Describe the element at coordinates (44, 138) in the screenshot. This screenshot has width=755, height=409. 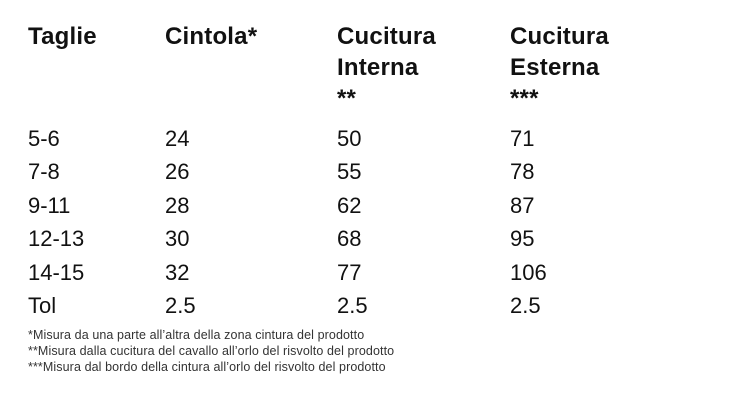
I see `cell-taglie: 5-6` at that location.